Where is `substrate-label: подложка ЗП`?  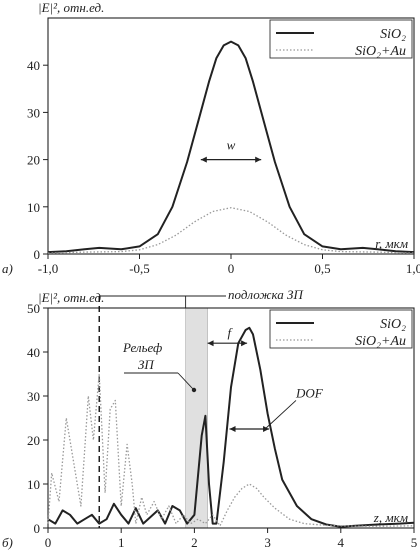 substrate-label: подложка ЗП is located at coordinates (266, 294).